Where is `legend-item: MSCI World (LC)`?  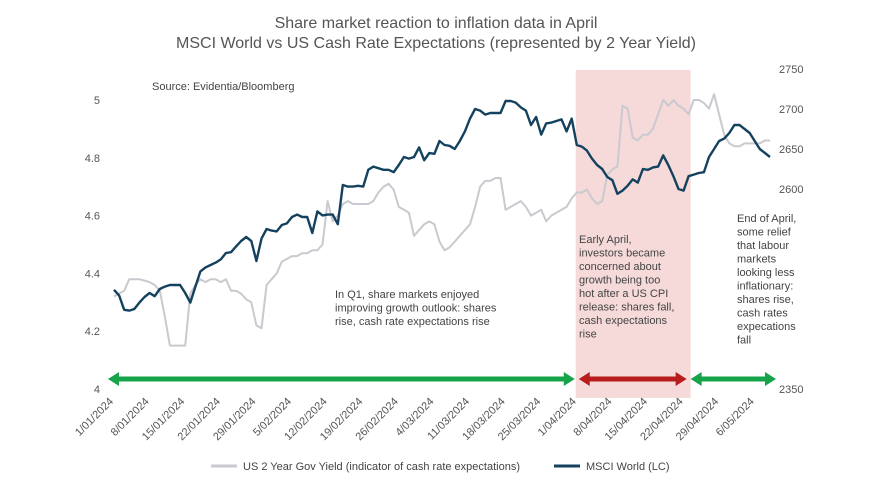
legend-item: MSCI World (LC) is located at coordinates (612, 467).